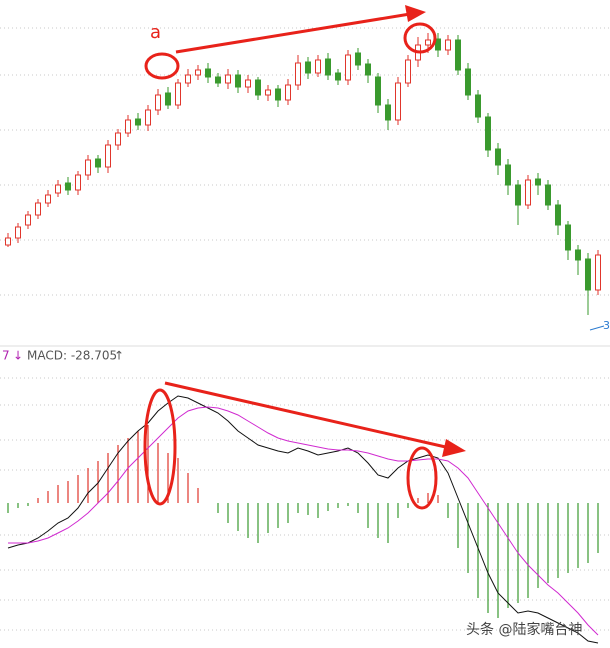  Describe the element at coordinates (524, 629) in the screenshot. I see `watermark: 头条 @陆家嘴台神` at that location.